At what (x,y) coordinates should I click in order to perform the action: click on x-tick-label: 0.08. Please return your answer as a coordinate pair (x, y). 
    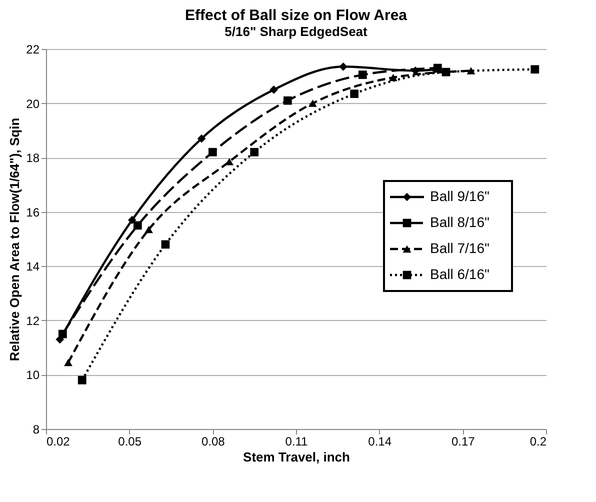
    Looking at the image, I should click on (213, 441).